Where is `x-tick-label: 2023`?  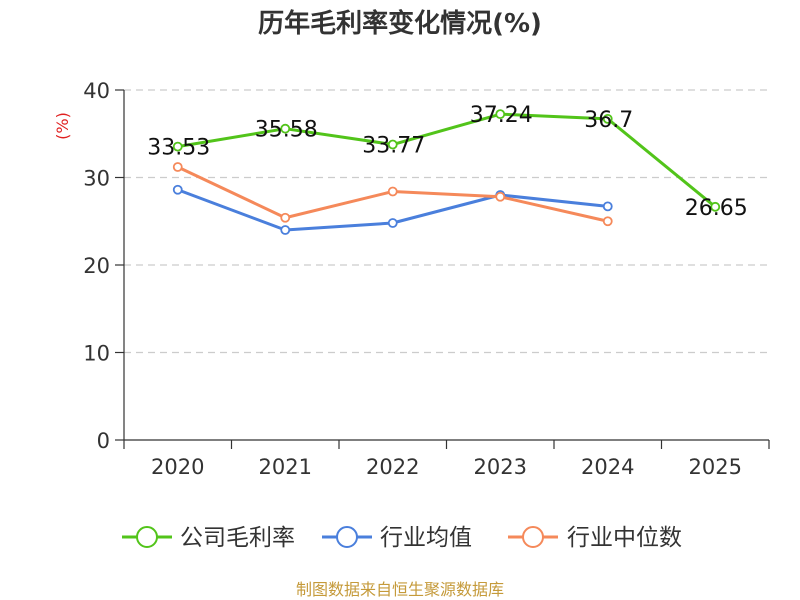
x-tick-label: 2023 is located at coordinates (500, 467).